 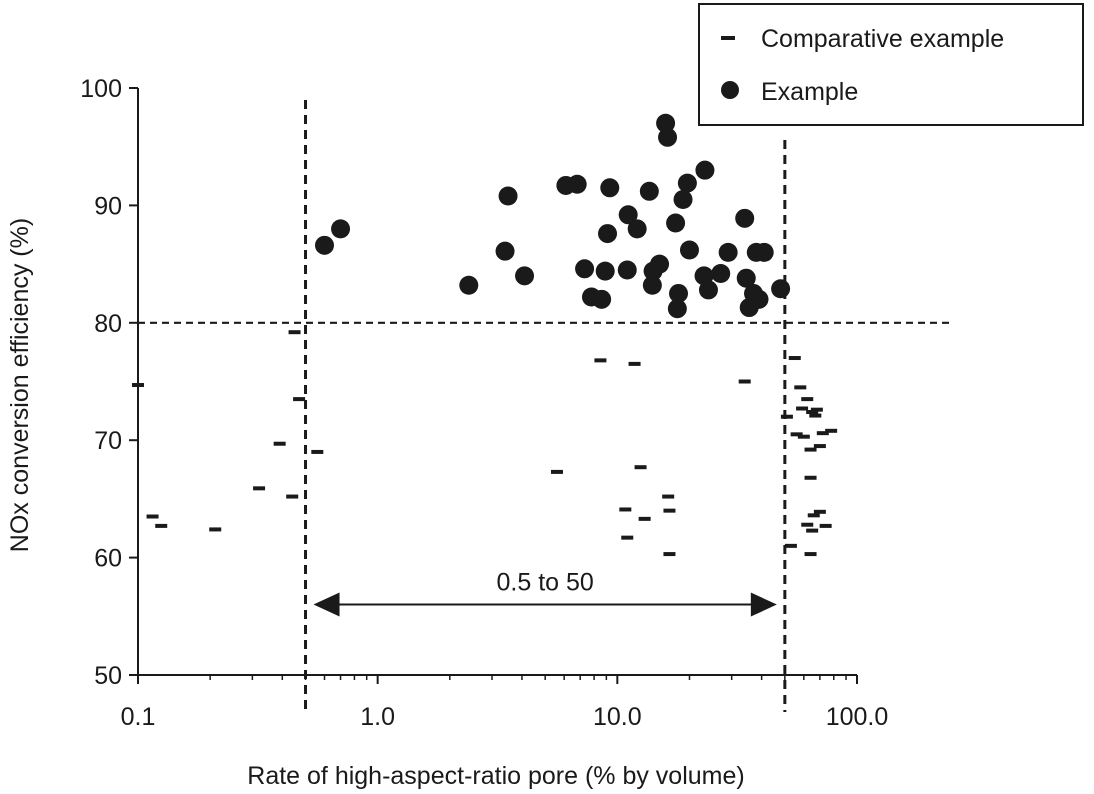 What do you see at coordinates (108, 676) in the screenshot?
I see `y-tick-label: 50` at bounding box center [108, 676].